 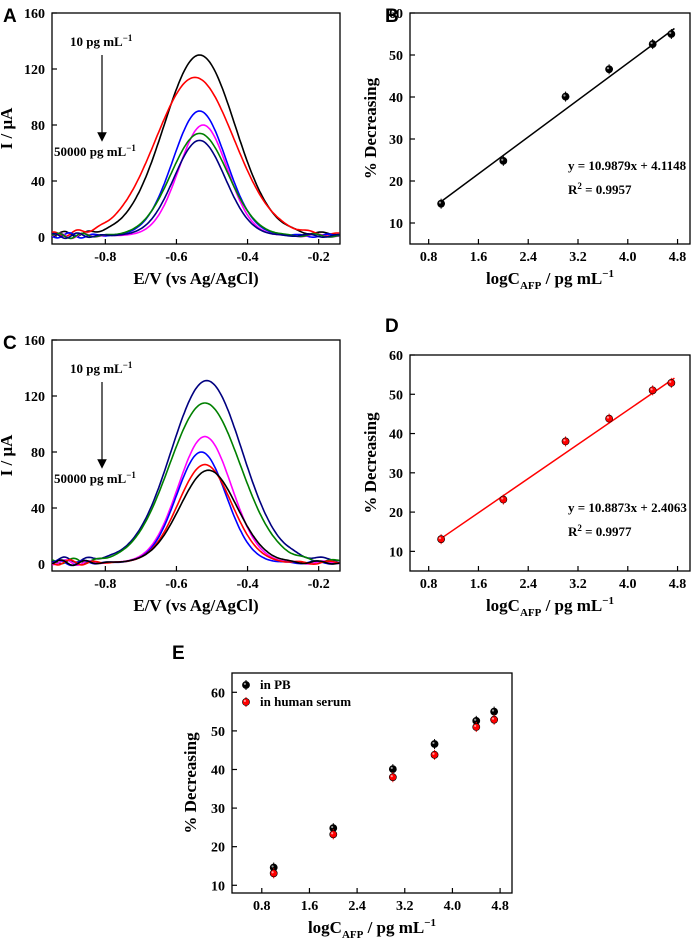 I want to click on y-axis-label: % Decreasing, so click(x=370, y=463).